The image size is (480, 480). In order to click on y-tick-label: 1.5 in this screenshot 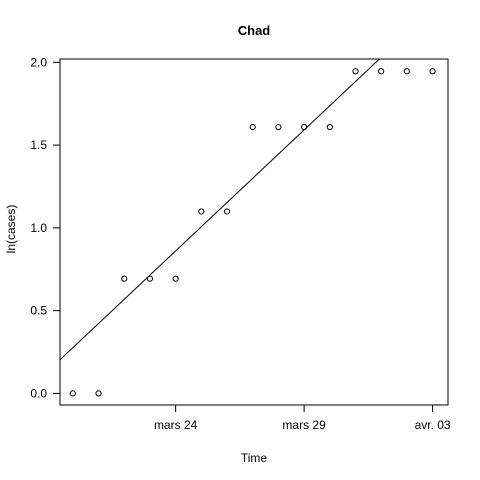, I will do `click(38, 145)`.